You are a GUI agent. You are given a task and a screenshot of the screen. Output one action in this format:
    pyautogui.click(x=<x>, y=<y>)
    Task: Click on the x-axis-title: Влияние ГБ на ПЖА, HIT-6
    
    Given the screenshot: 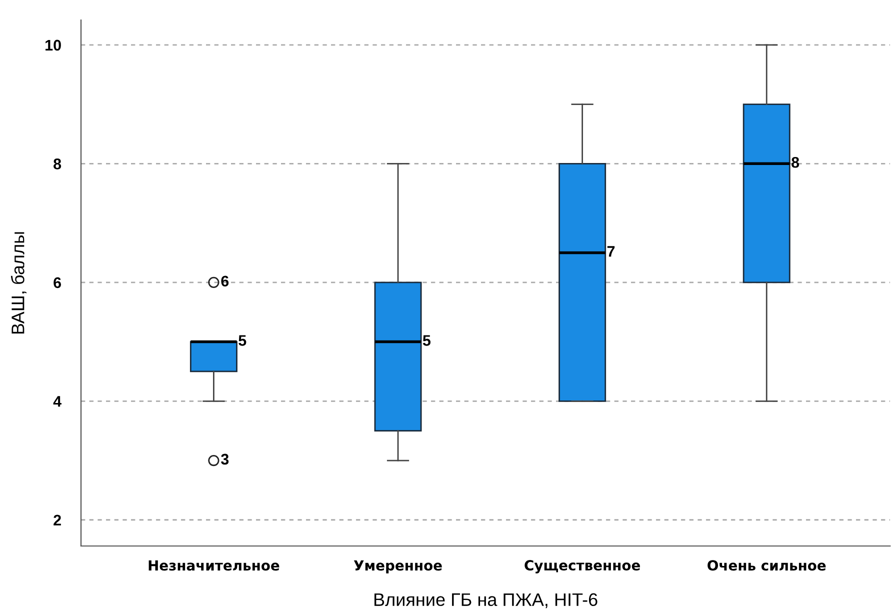 What is the action you would take?
    pyautogui.click(x=486, y=600)
    